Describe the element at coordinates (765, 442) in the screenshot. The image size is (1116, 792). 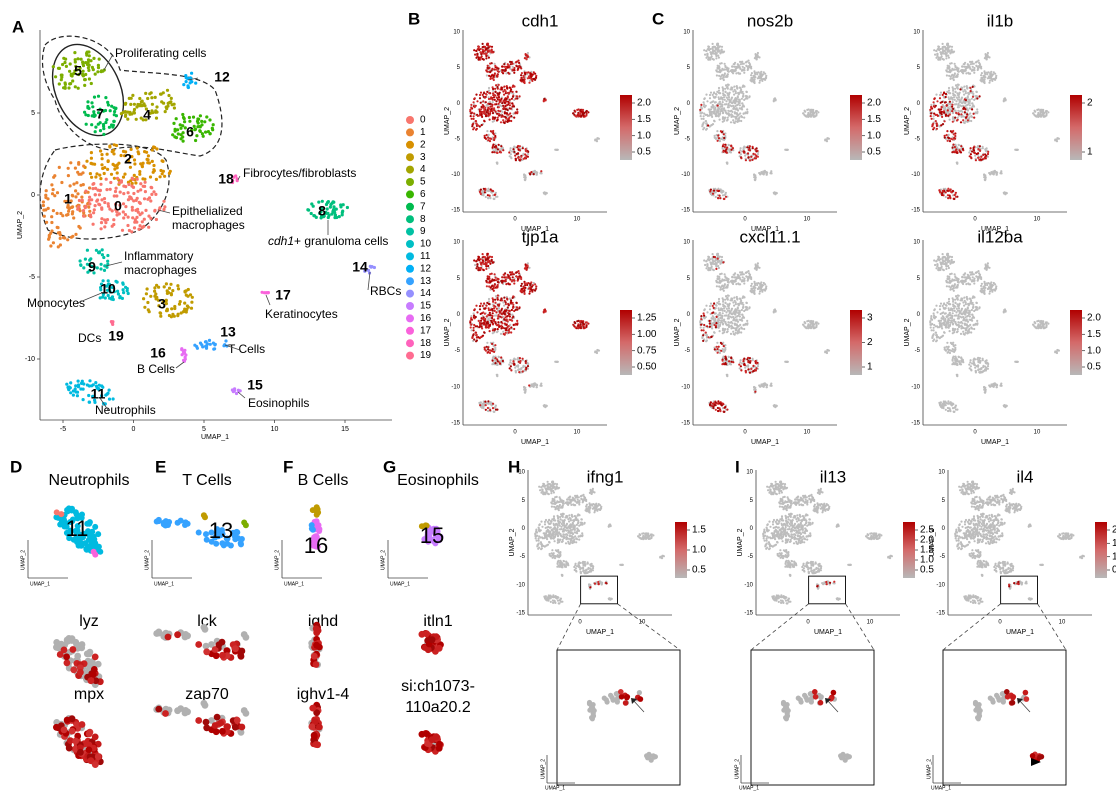
I see `axis-title: UMAP_1` at that location.